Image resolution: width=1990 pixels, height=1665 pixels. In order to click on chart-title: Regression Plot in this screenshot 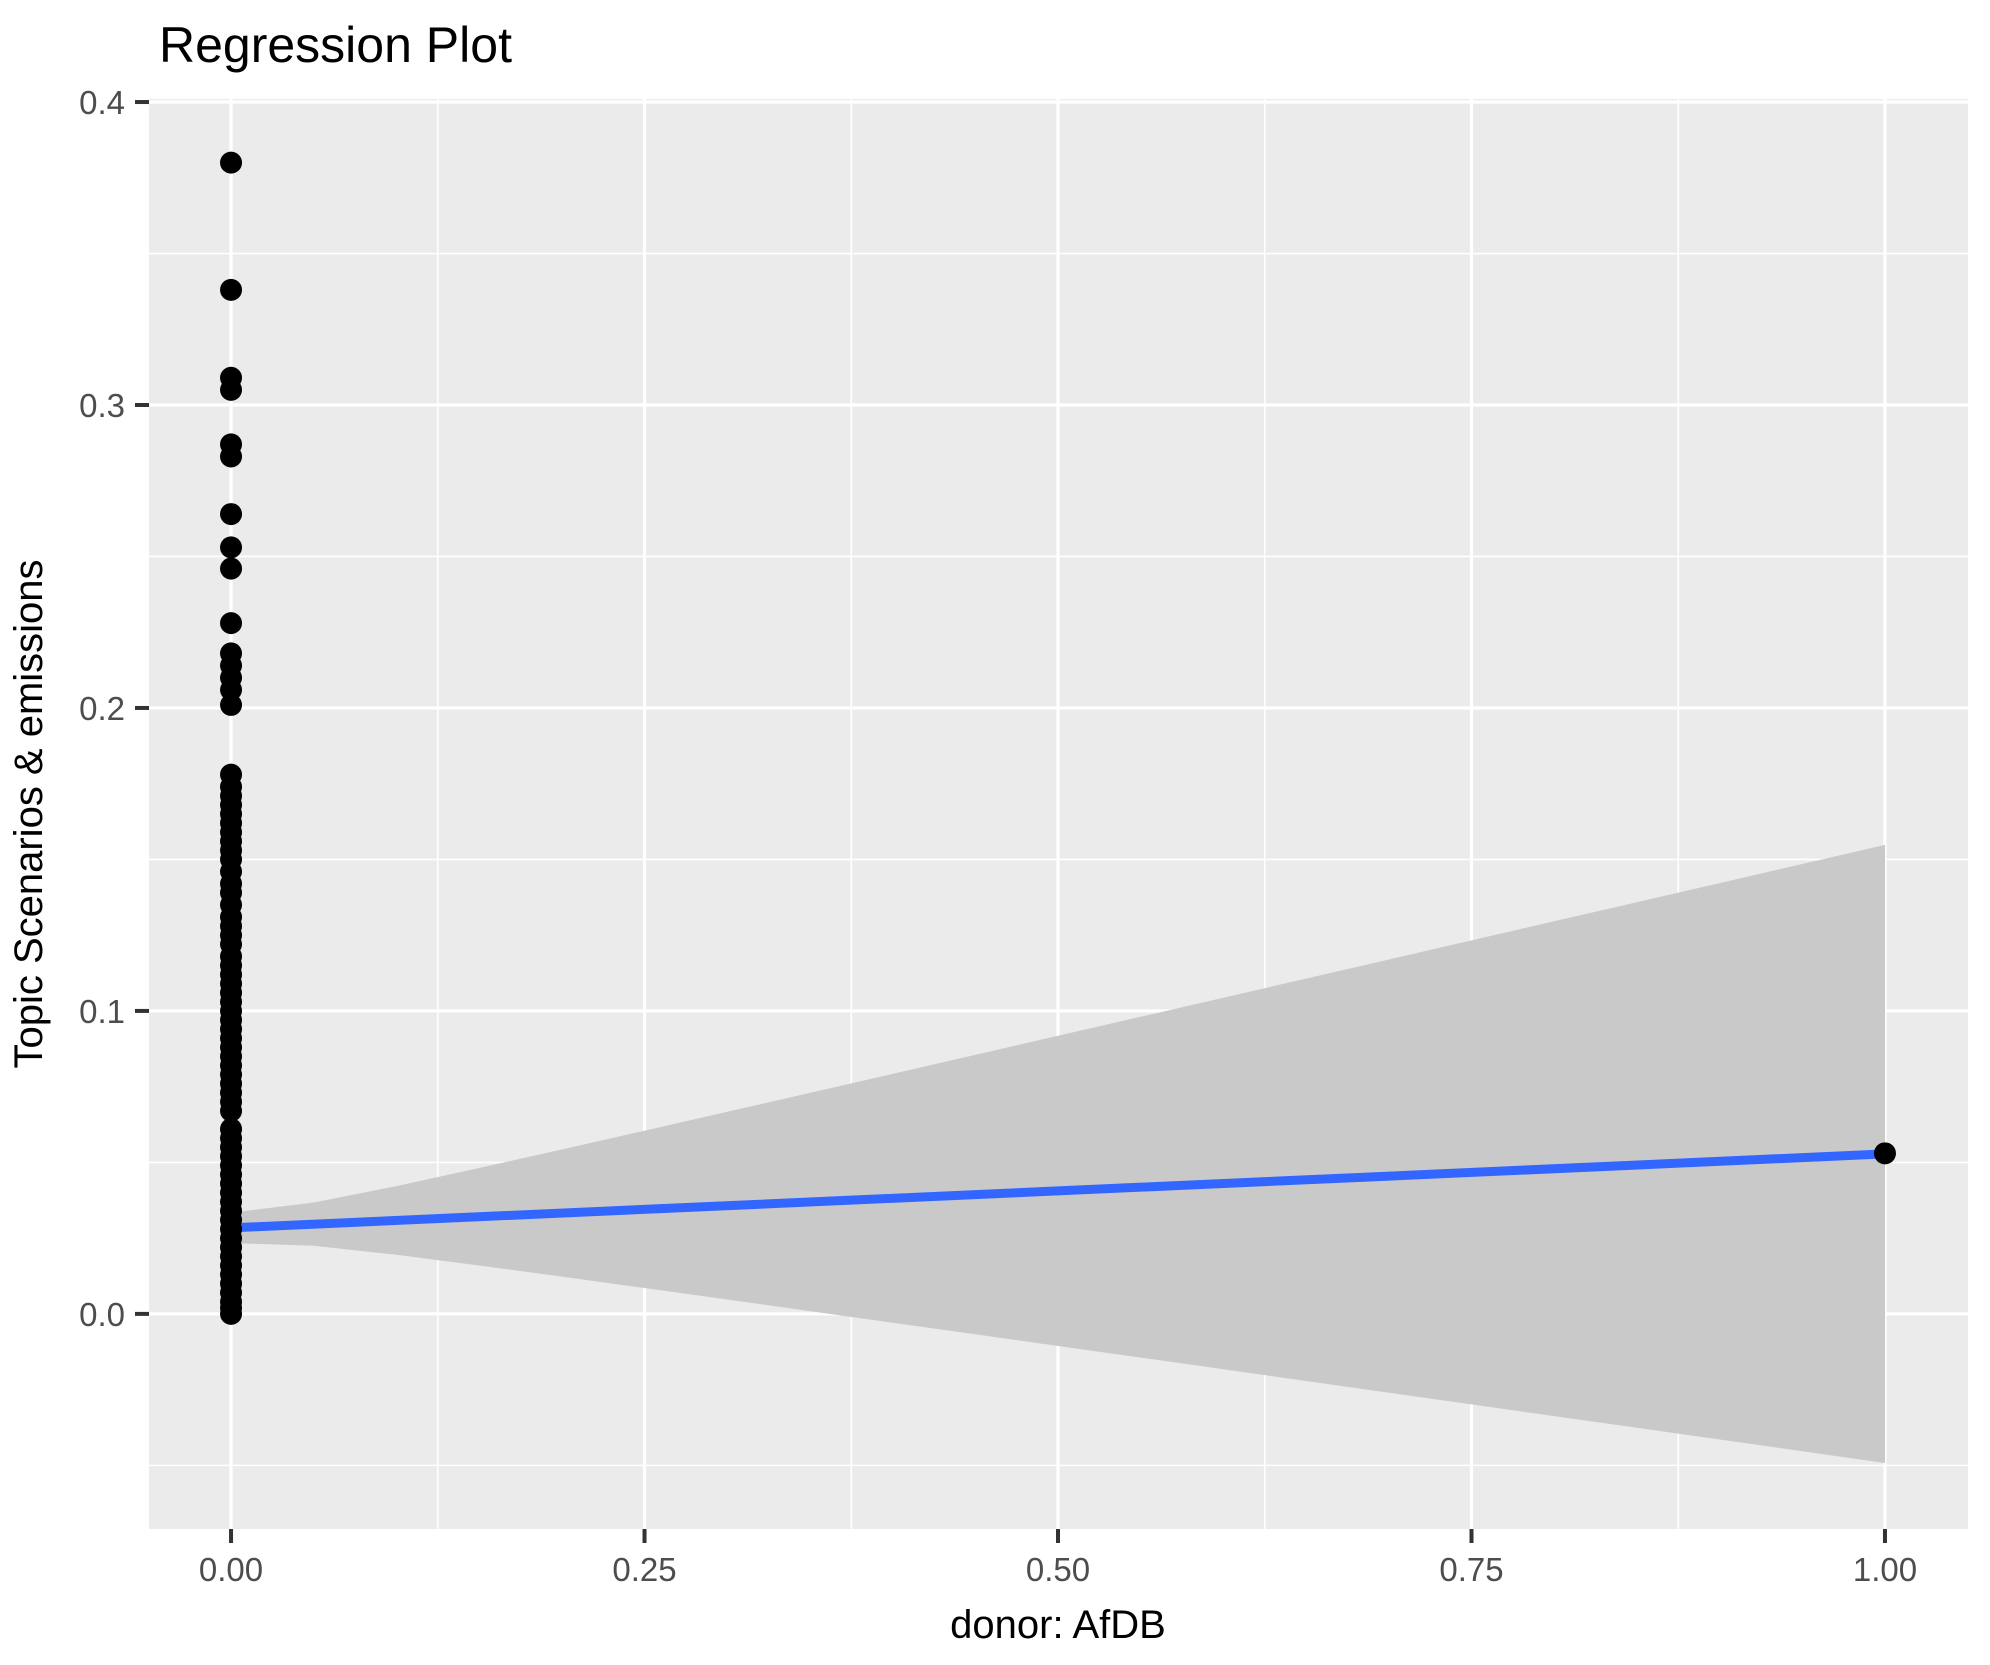, I will do `click(335, 45)`.